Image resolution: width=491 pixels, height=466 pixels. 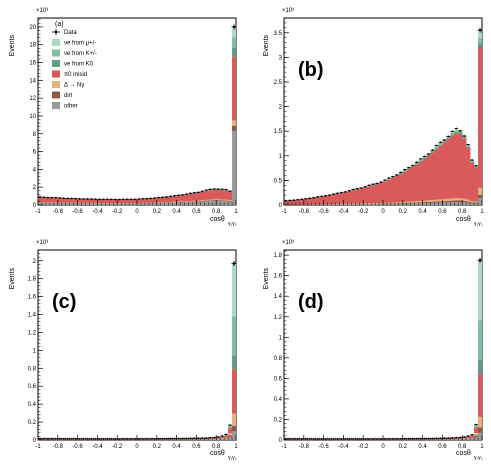 I want to click on y-axis-label-b: Events, so click(x=266, y=46).